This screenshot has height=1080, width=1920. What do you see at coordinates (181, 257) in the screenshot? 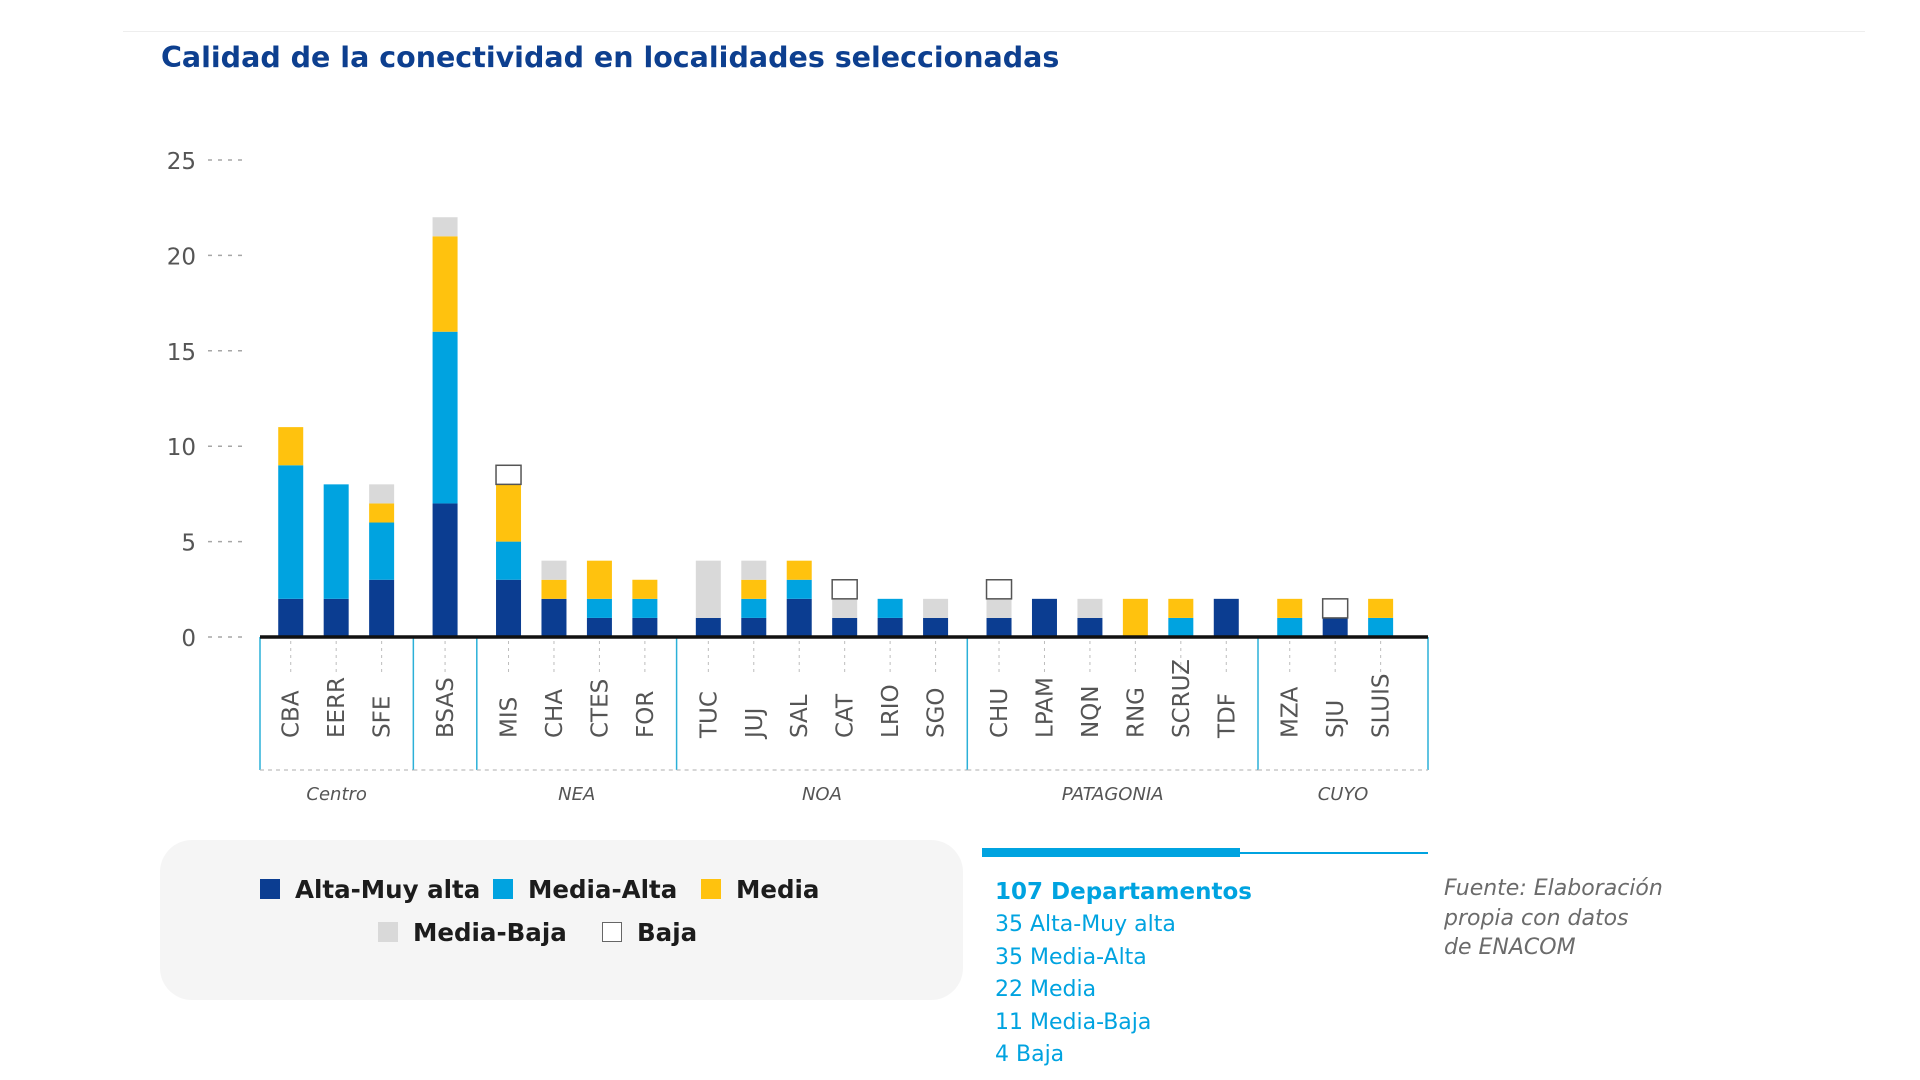
I see `y-tick-label: 20` at bounding box center [181, 257].